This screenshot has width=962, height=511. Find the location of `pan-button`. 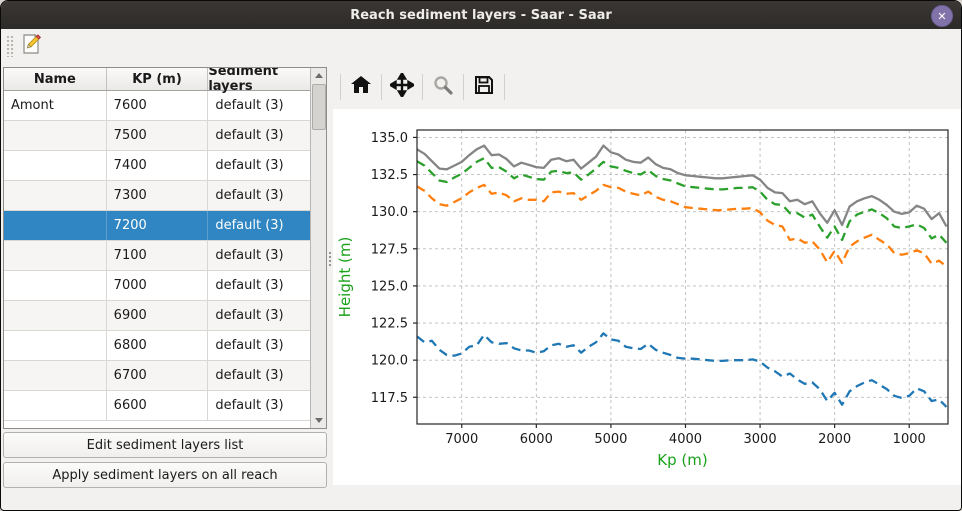

pan-button is located at coordinates (402, 86).